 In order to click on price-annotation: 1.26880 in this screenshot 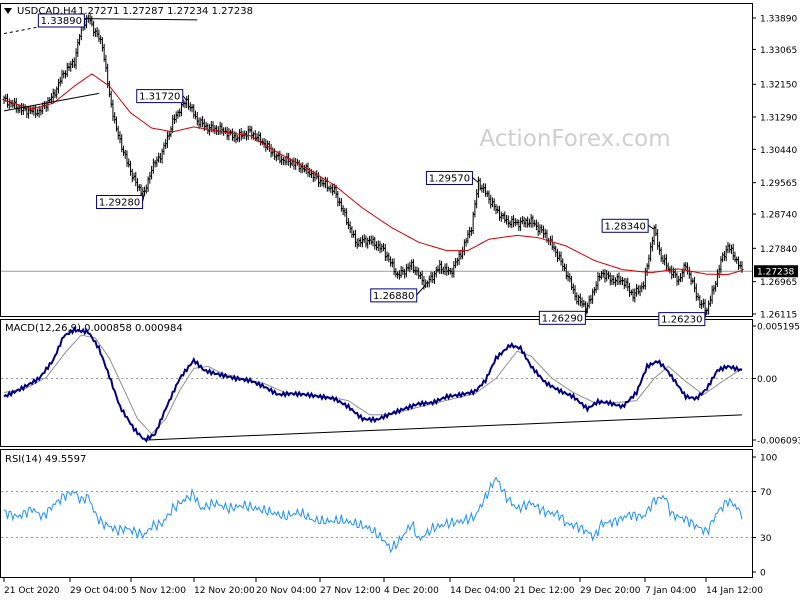, I will do `click(398, 293)`.